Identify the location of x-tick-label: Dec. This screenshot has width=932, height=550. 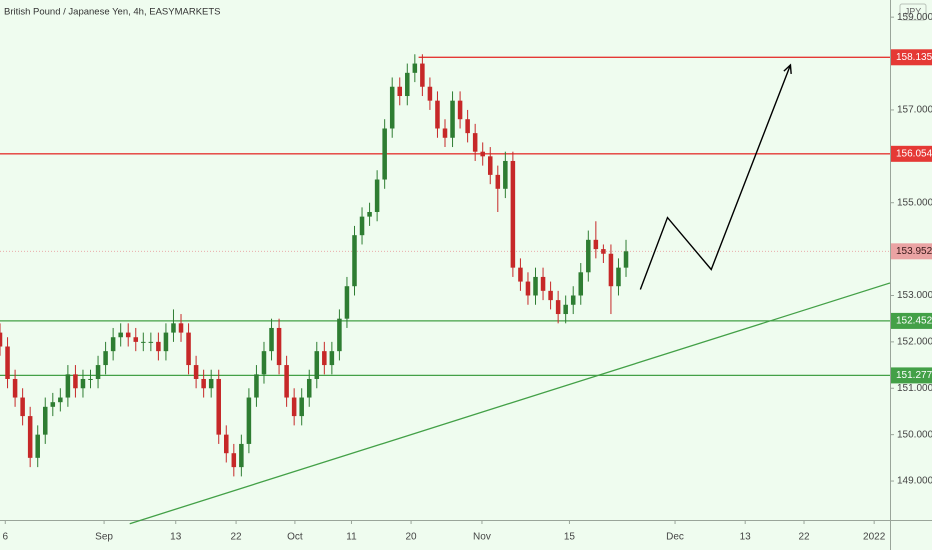
(675, 537).